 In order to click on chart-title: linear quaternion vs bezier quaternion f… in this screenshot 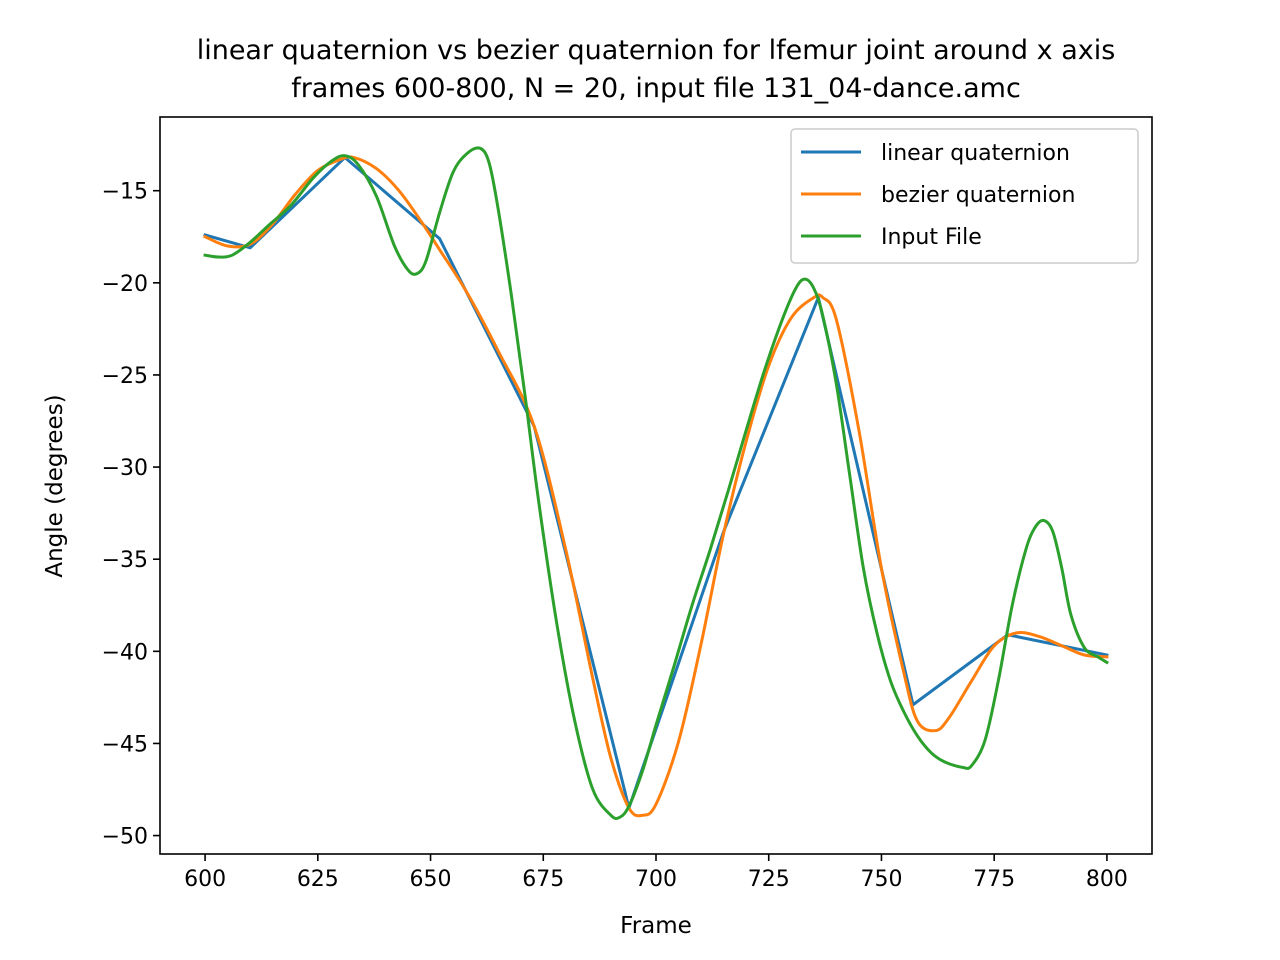, I will do `click(656, 50)`.